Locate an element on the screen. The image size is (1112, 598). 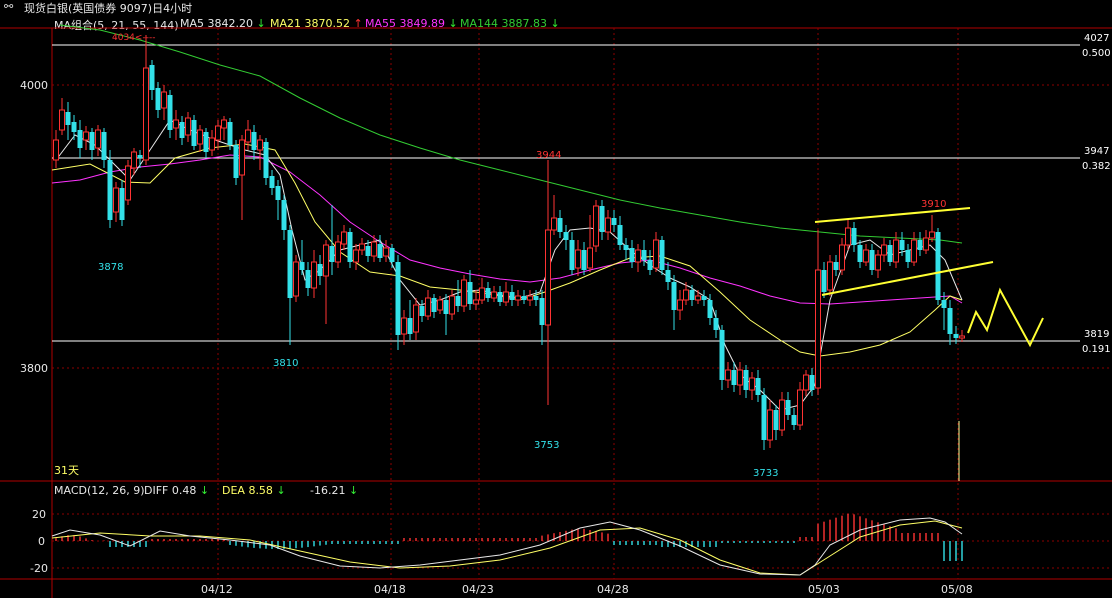
date-tick-0508: 05/08 is located at coordinates (957, 589).